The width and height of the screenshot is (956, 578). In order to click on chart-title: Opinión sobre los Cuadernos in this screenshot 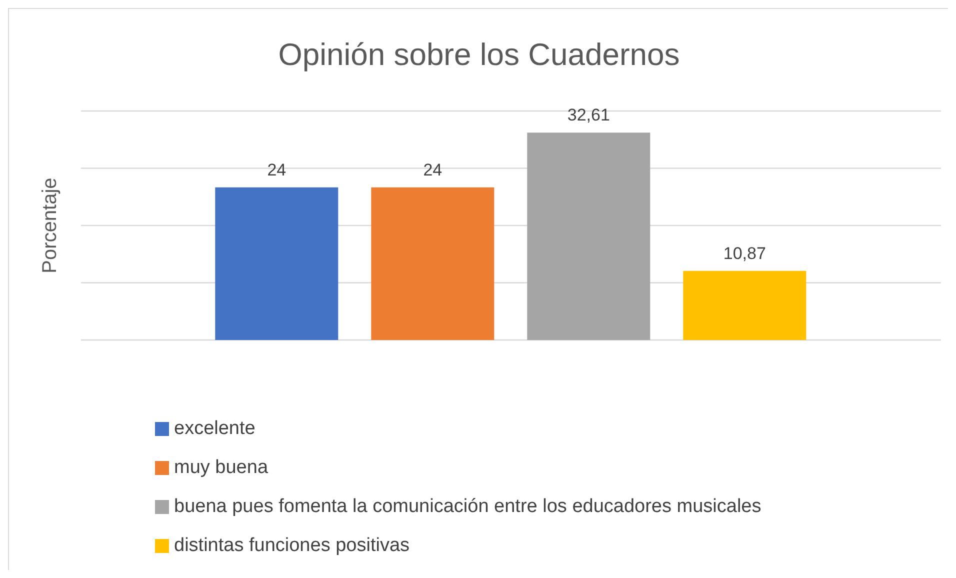, I will do `click(479, 55)`.